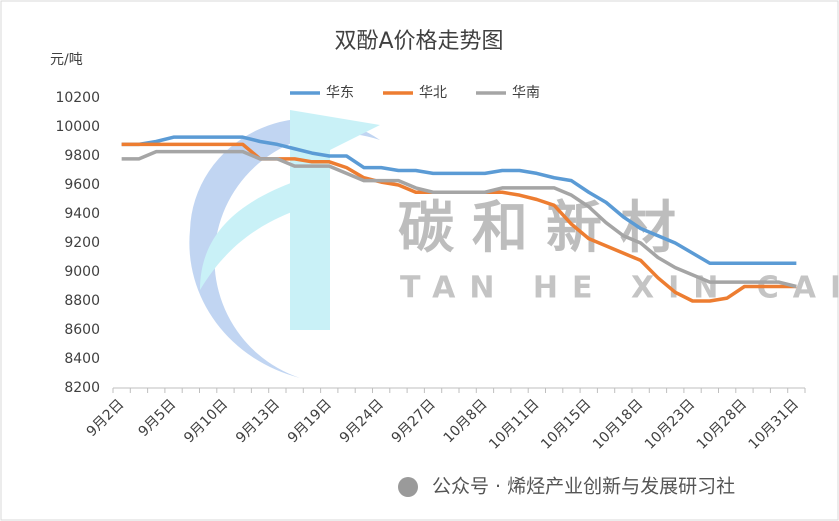  What do you see at coordinates (82, 272) in the screenshot?
I see `y-tick-label: 9000` at bounding box center [82, 272].